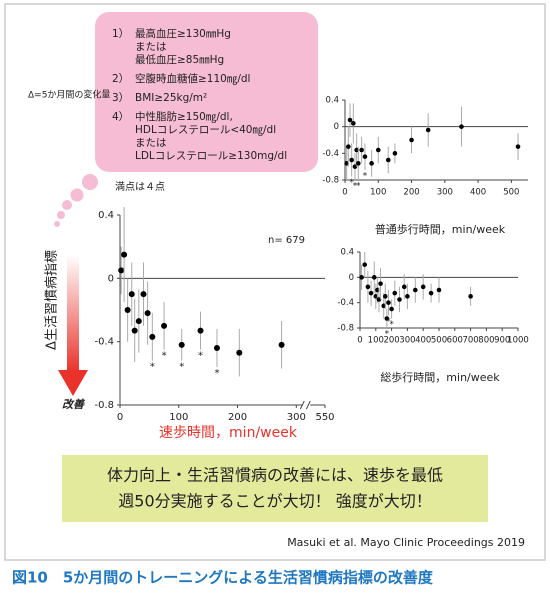 This screenshot has height=598, width=550. Describe the element at coordinates (120, 79) in the screenshot. I see `criteria-number: 2）` at that location.